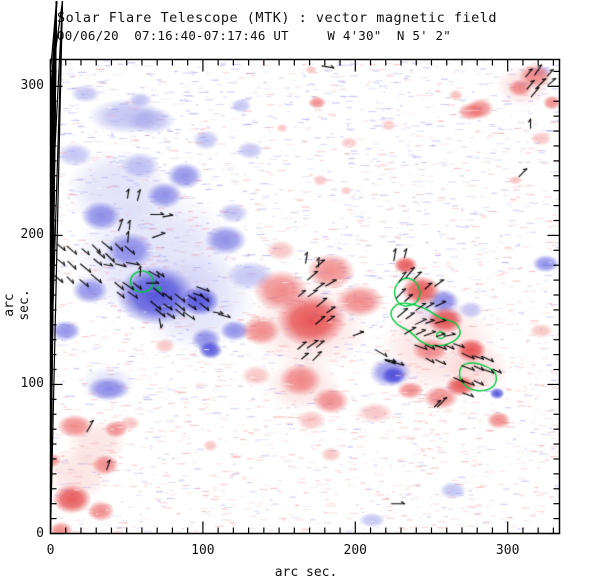  Describe the element at coordinates (32, 86) in the screenshot. I see `y-tick-label: 300` at that location.